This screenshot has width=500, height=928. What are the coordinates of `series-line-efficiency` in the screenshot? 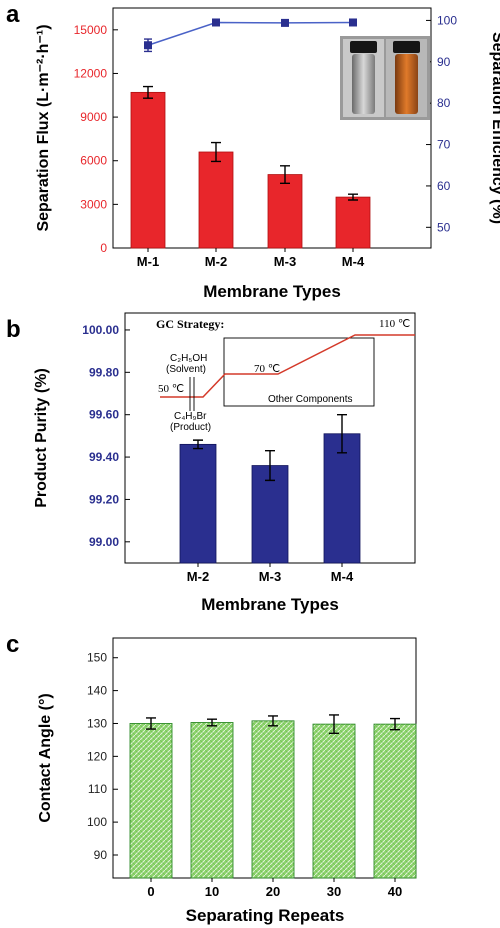 It's located at (250, 33).